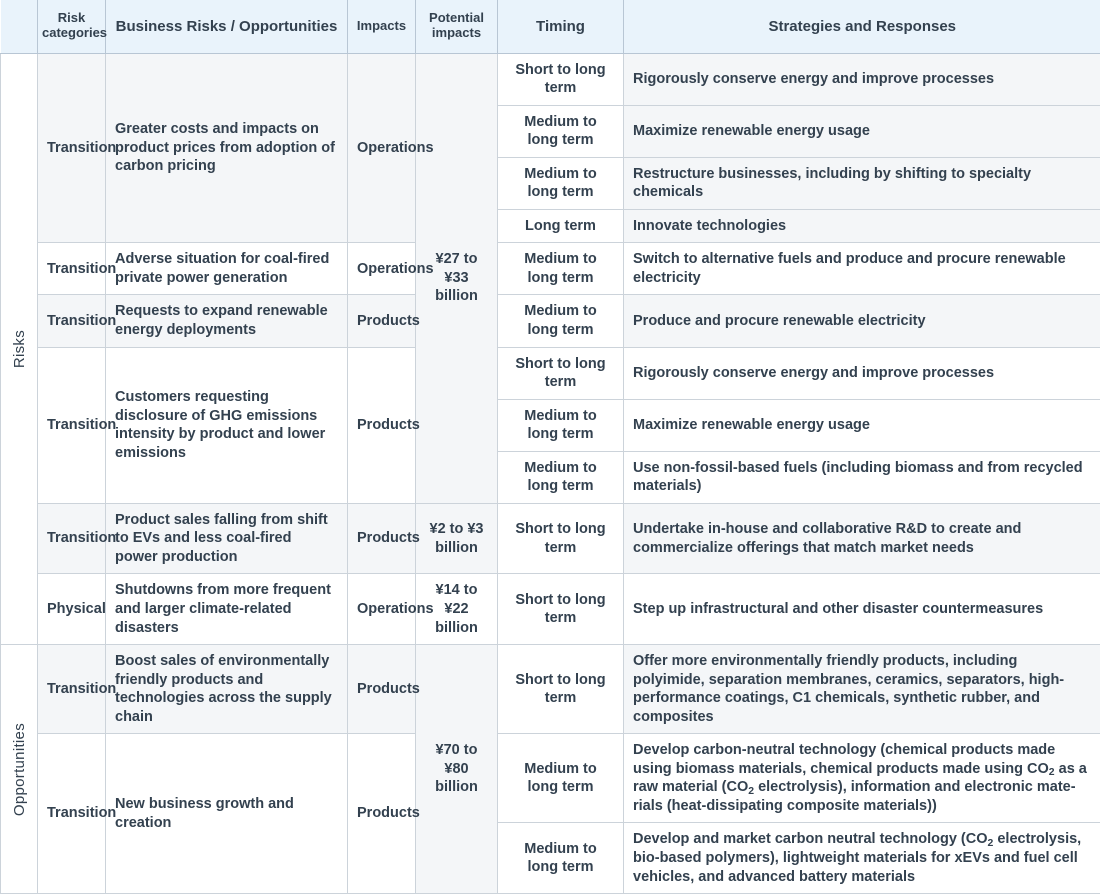  I want to click on section-label-opportunities: Opportunities, so click(19, 769).